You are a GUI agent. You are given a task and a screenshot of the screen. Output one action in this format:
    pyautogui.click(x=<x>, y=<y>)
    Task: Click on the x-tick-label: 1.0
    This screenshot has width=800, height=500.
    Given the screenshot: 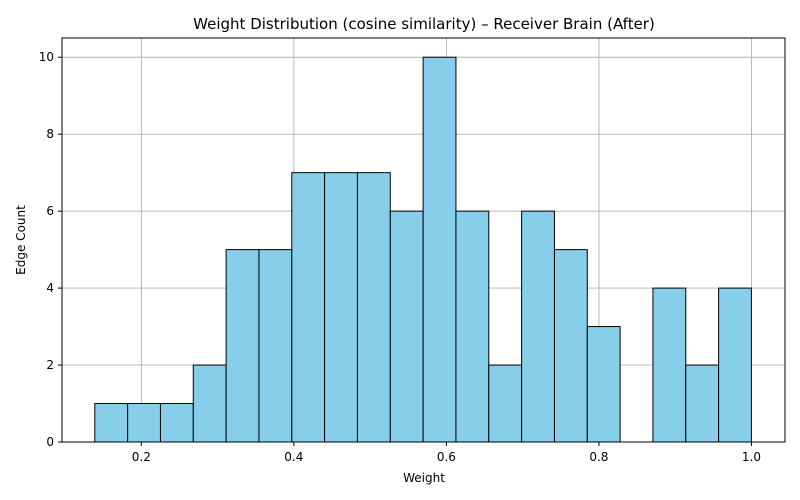 What is the action you would take?
    pyautogui.click(x=751, y=457)
    